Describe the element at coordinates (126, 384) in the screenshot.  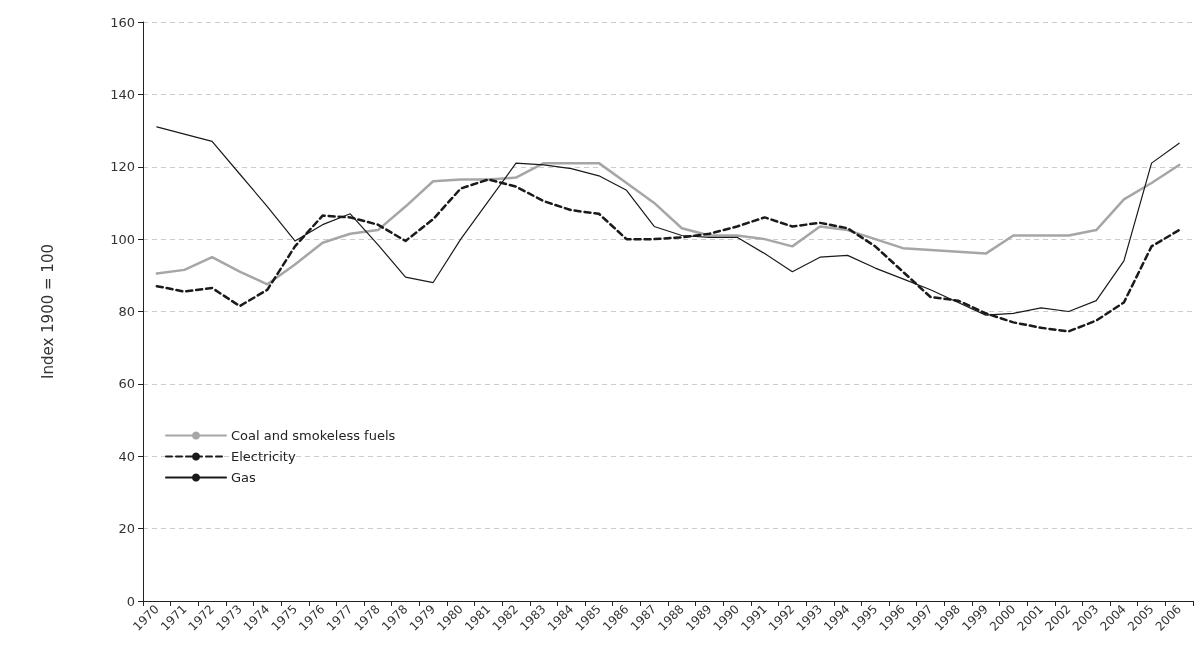
I see `y-tick-label: 60` at that location.